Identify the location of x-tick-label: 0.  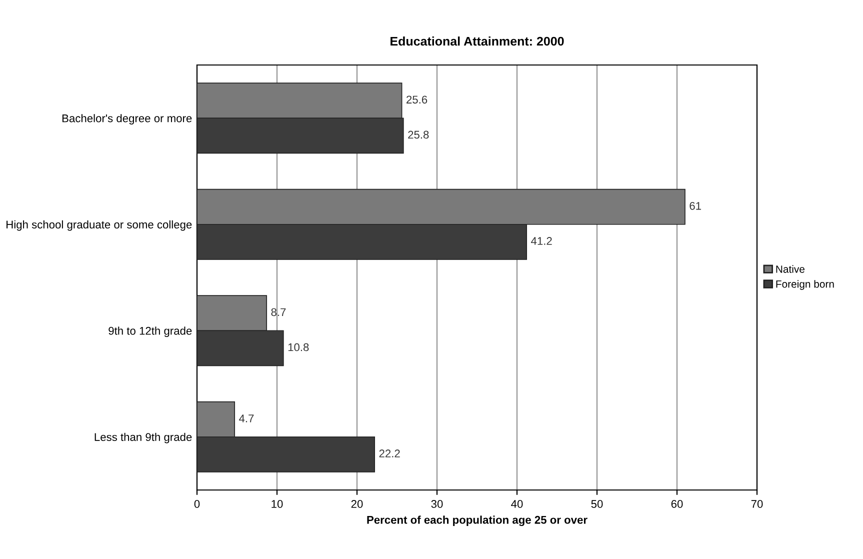
(197, 504).